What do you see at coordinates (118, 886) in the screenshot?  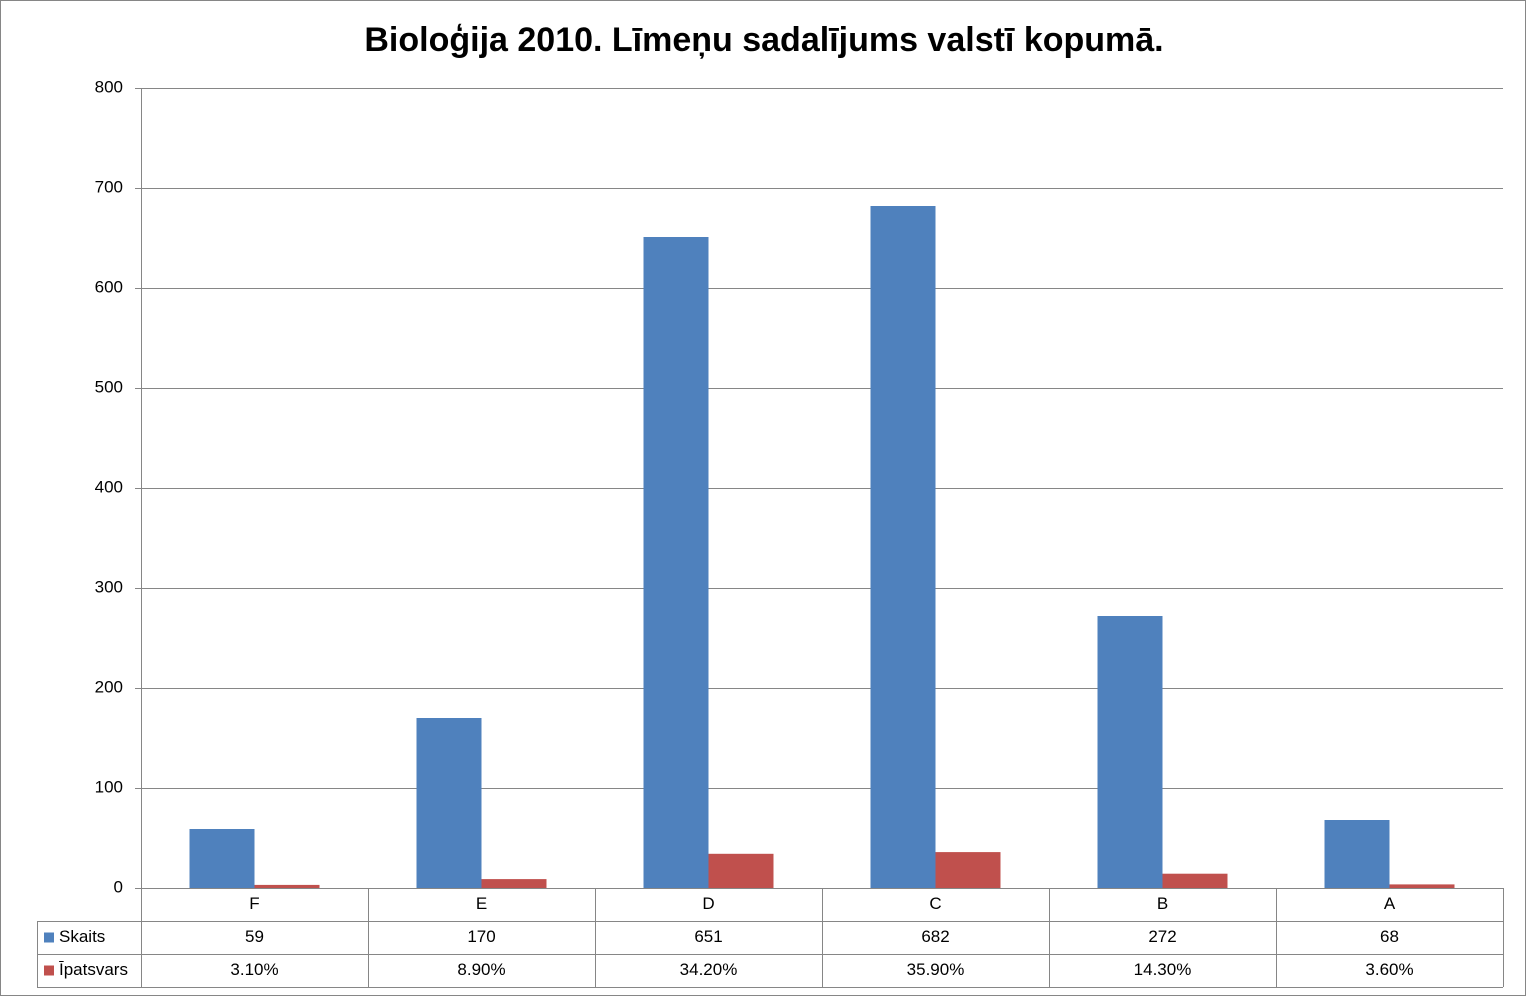 I see `y-tick-label: 0` at bounding box center [118, 886].